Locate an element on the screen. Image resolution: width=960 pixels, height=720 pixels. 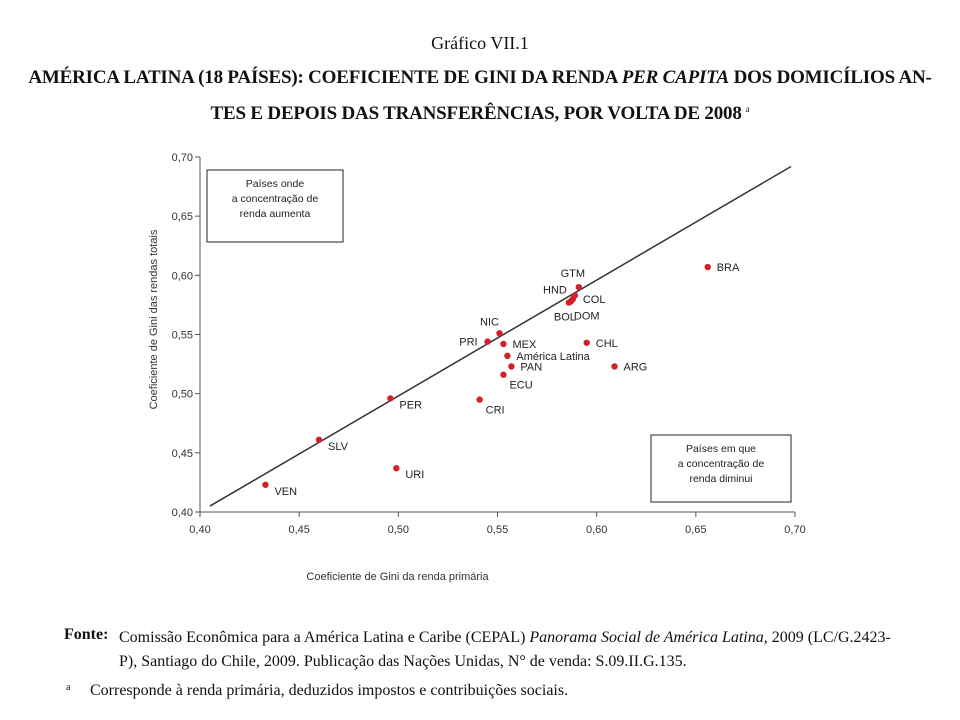
data-label: HND is located at coordinates (555, 290).